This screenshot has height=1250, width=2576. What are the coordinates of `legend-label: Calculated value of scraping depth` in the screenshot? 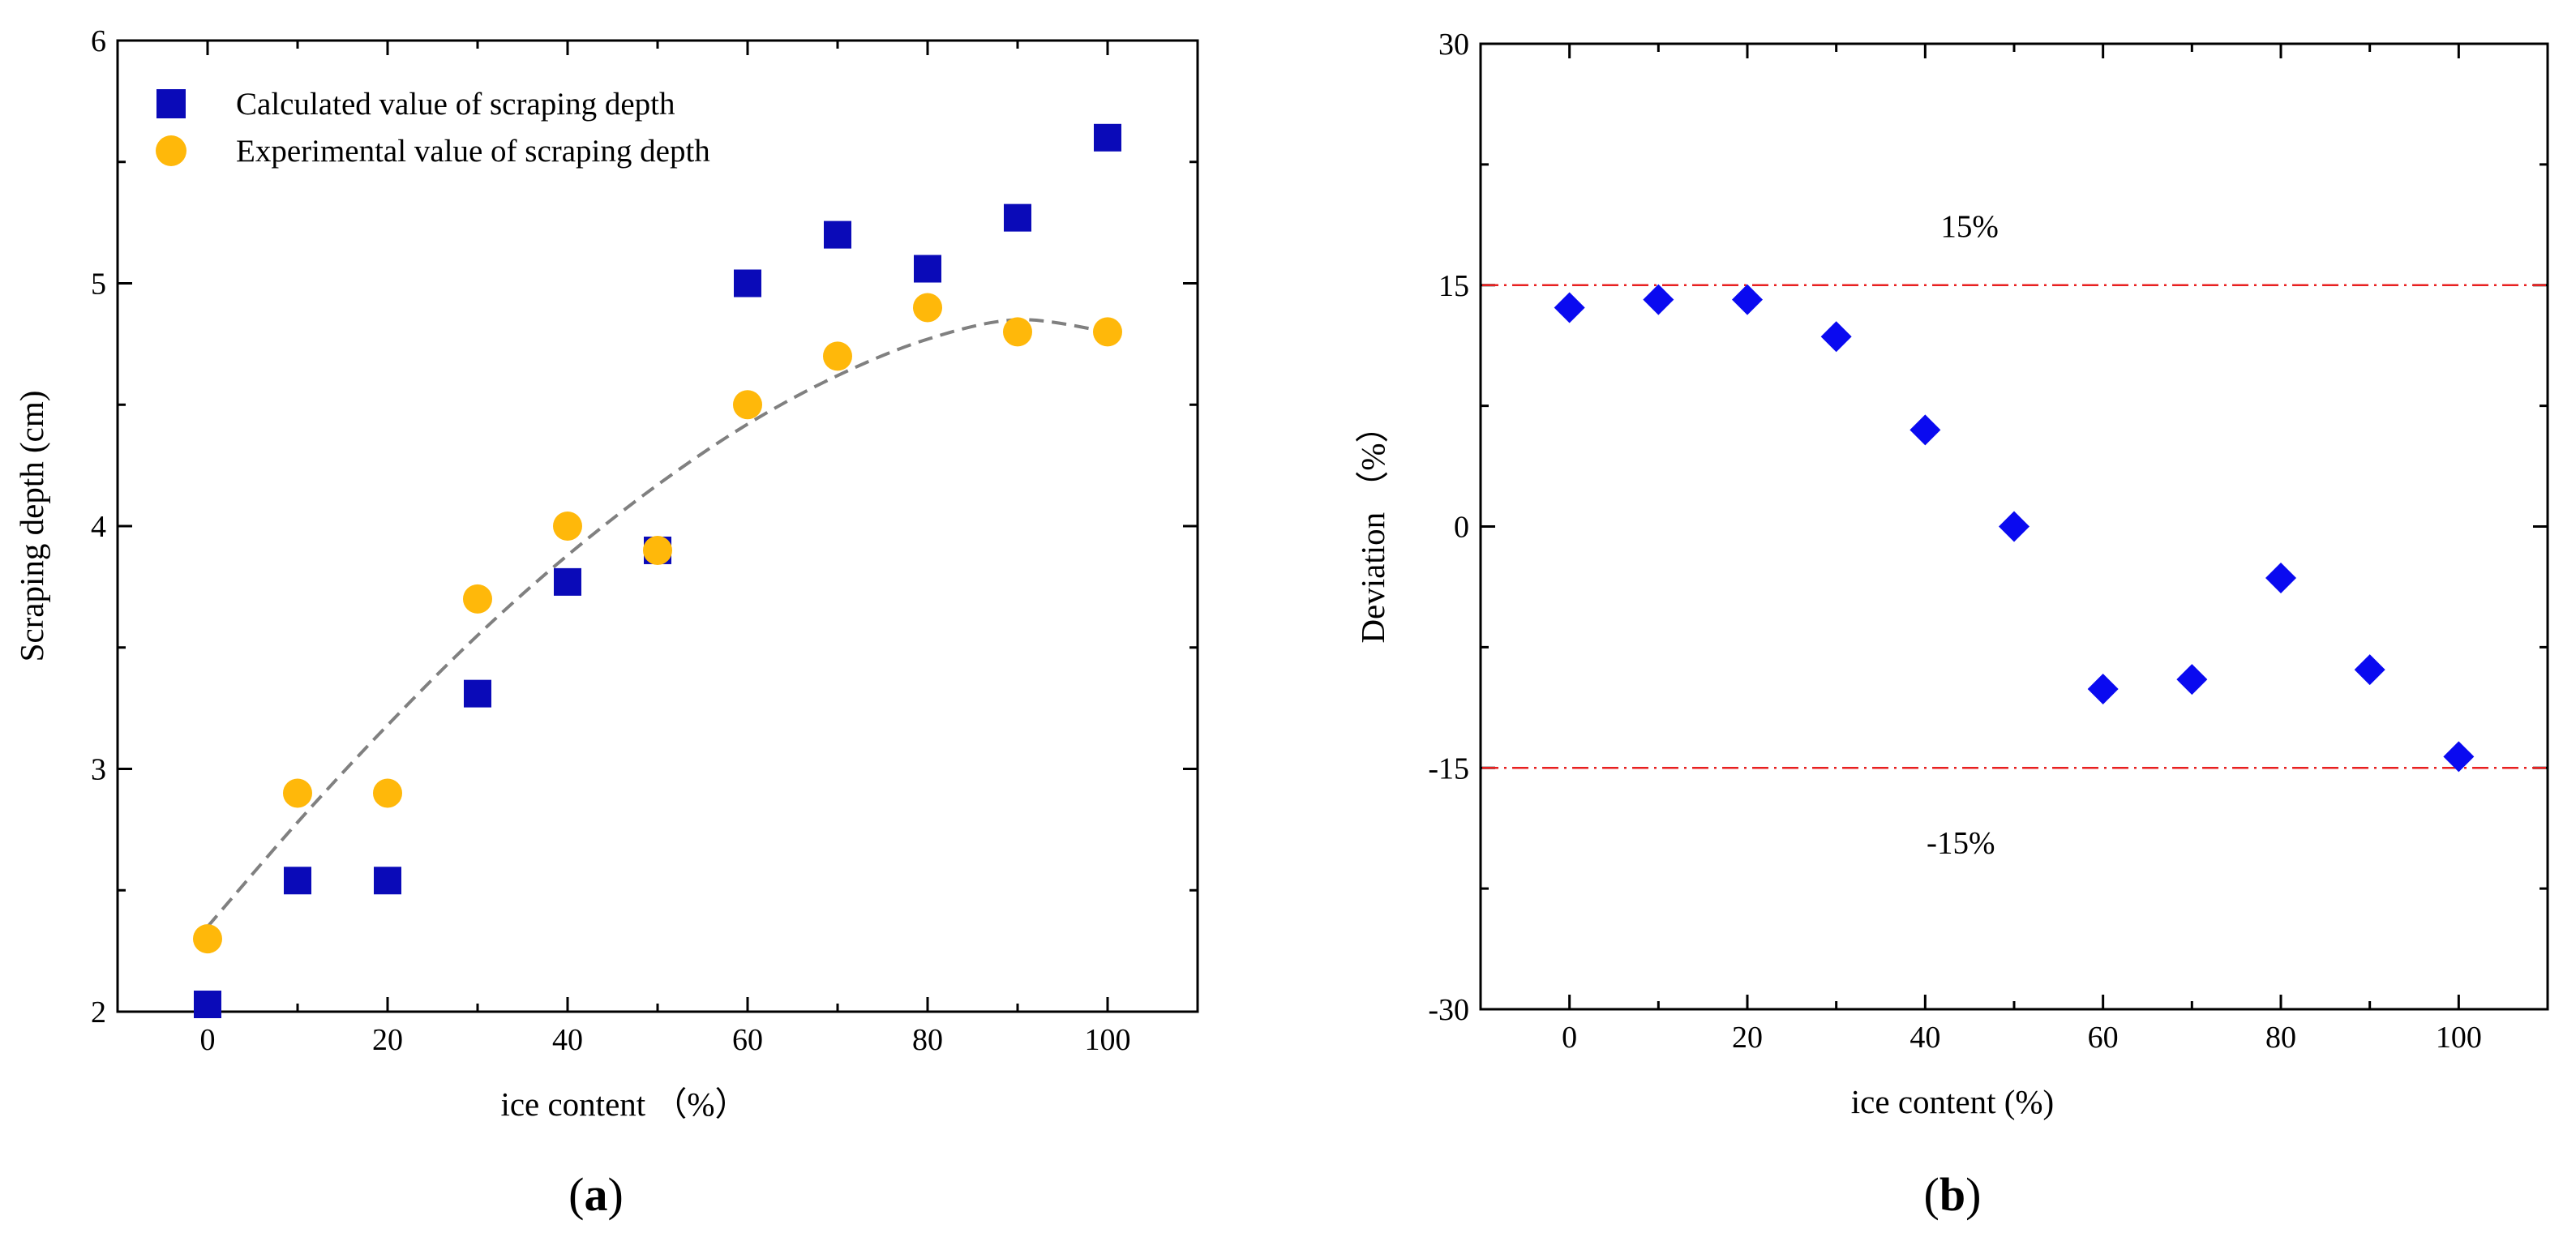 It's located at (455, 105).